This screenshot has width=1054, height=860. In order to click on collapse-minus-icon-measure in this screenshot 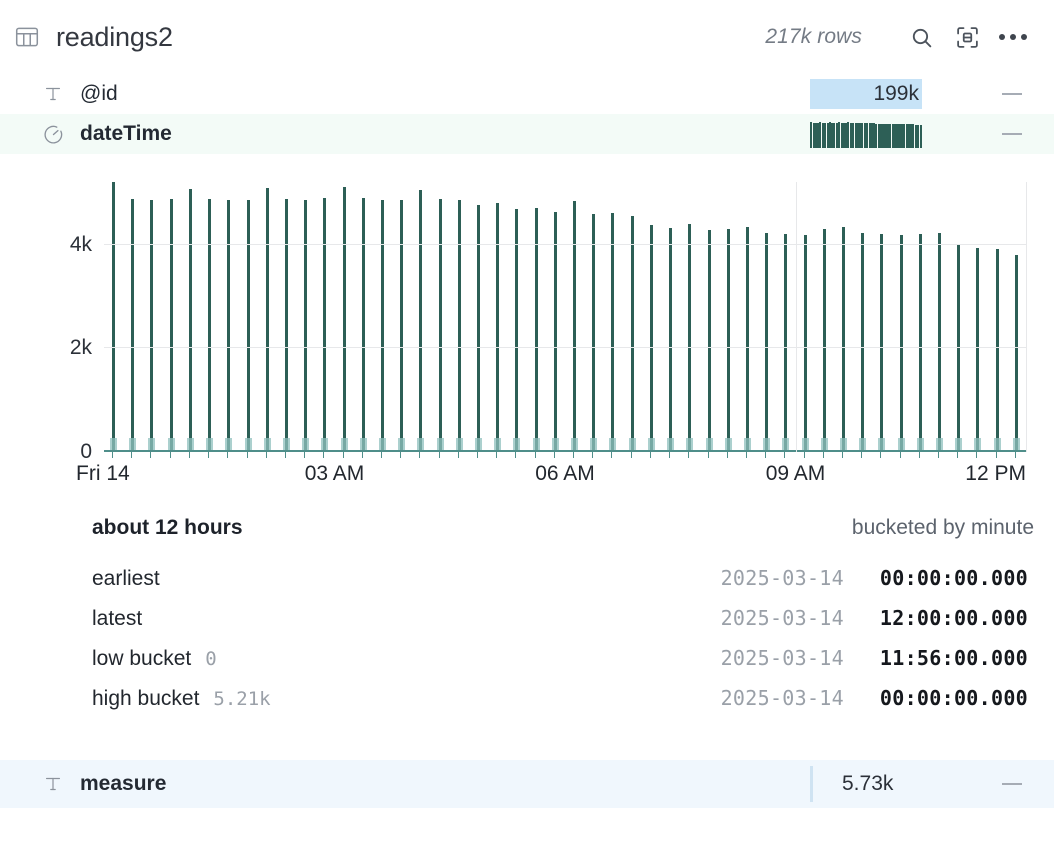, I will do `click(1012, 784)`.